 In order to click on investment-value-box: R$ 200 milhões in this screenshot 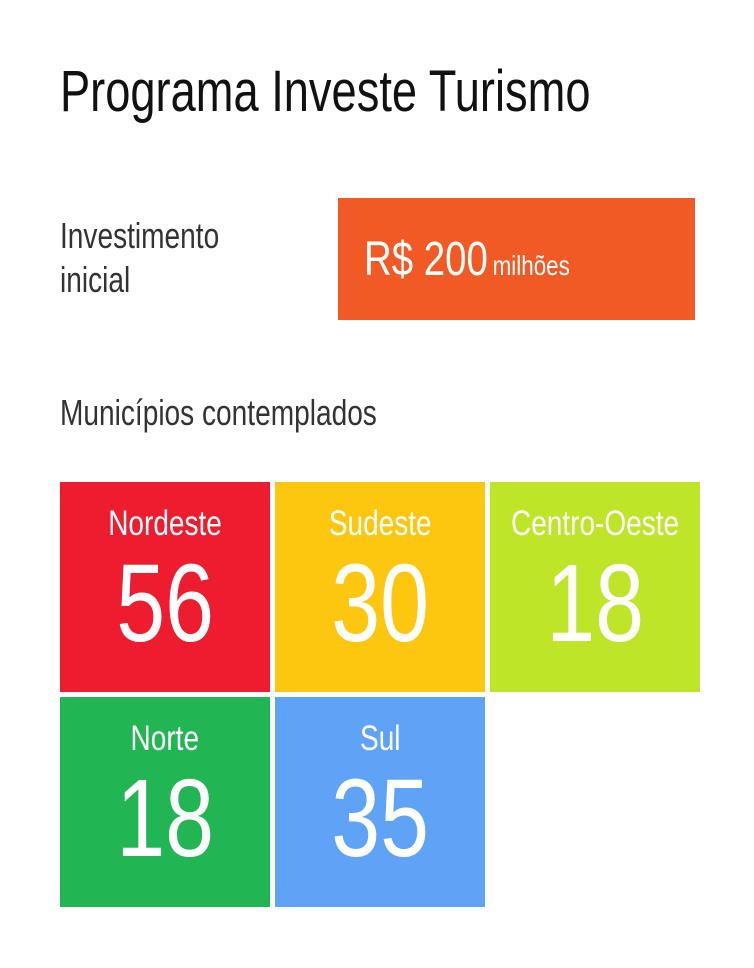, I will do `click(516, 259)`.